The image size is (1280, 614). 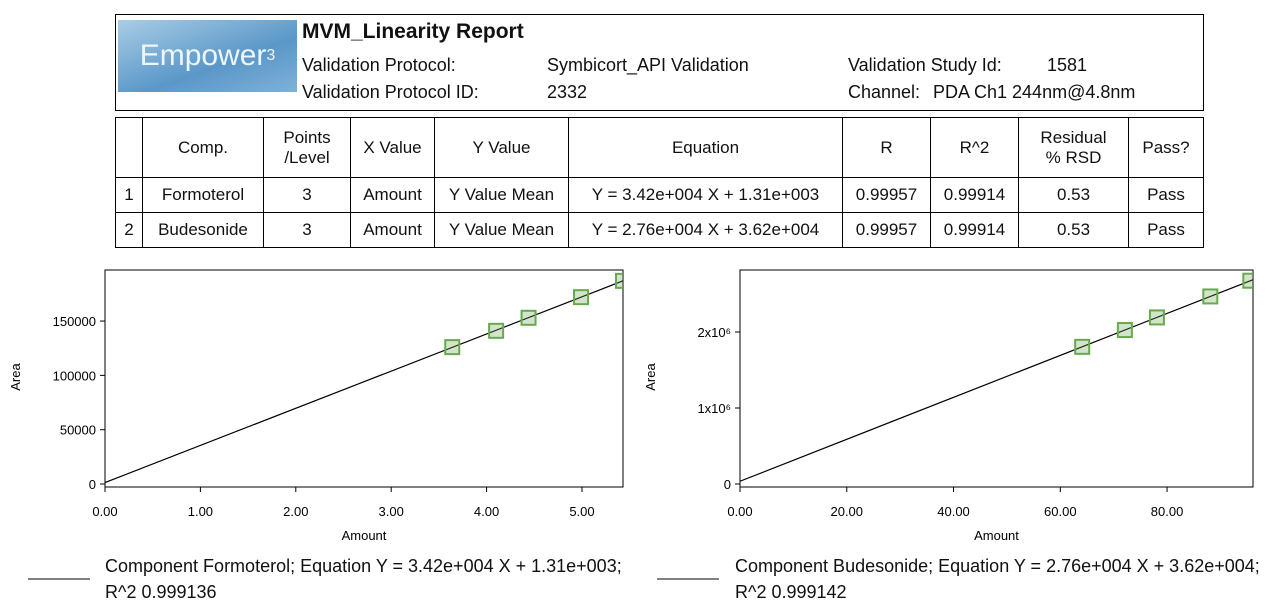 What do you see at coordinates (1067, 65) in the screenshot?
I see `field-value: 1581` at bounding box center [1067, 65].